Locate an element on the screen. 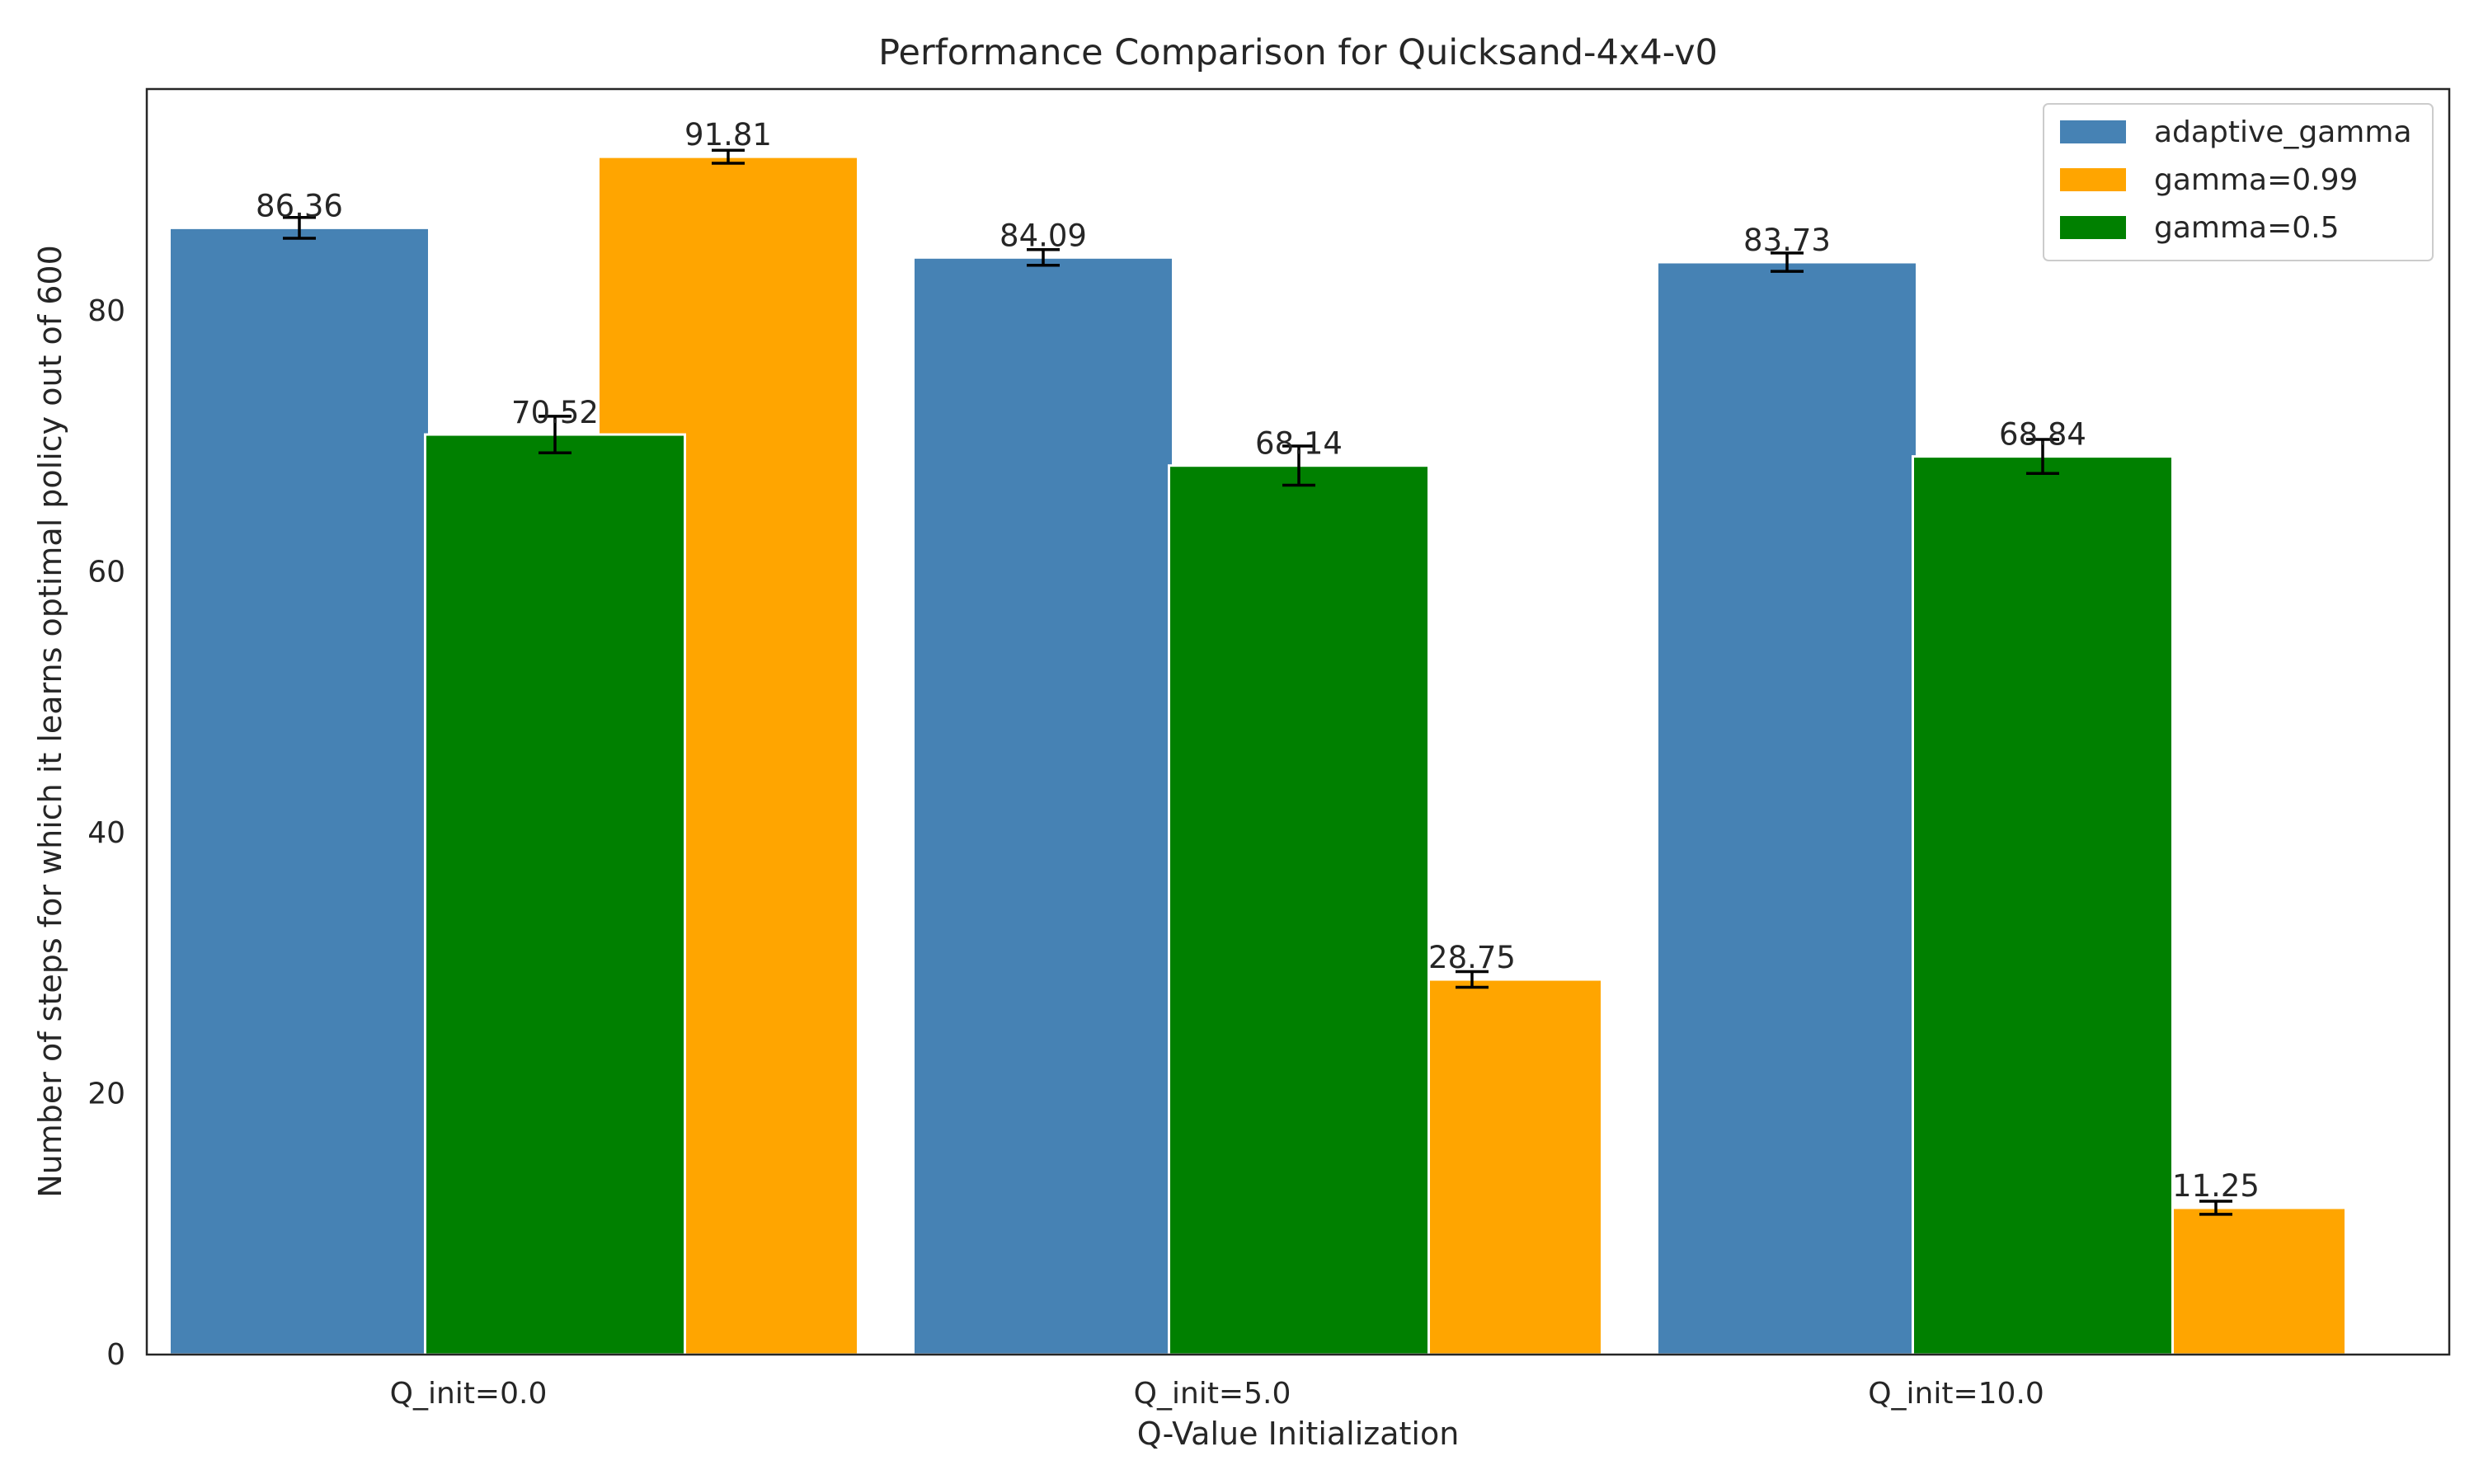  y-tick-label: 40 is located at coordinates (106, 833).